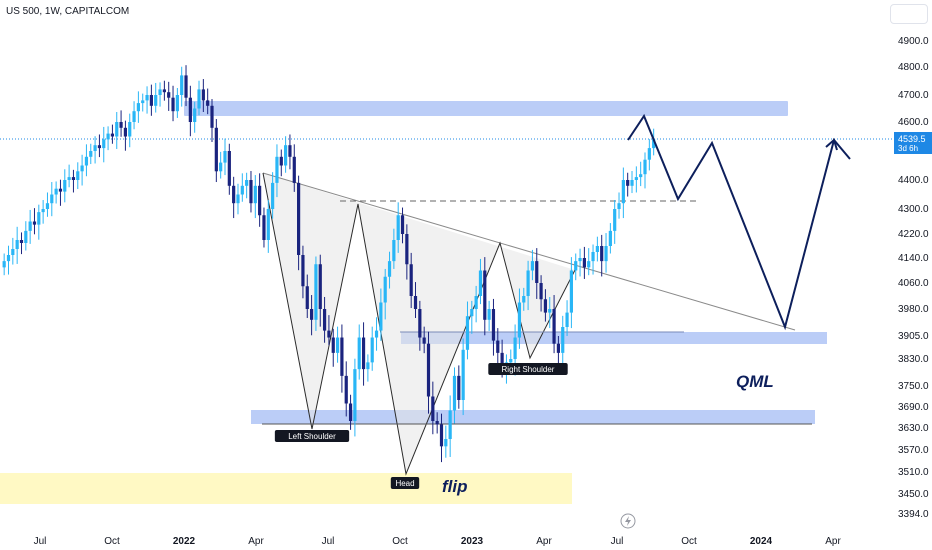 This screenshot has height=550, width=932. I want to click on x-axis-tick-label: Oct, so click(400, 541).